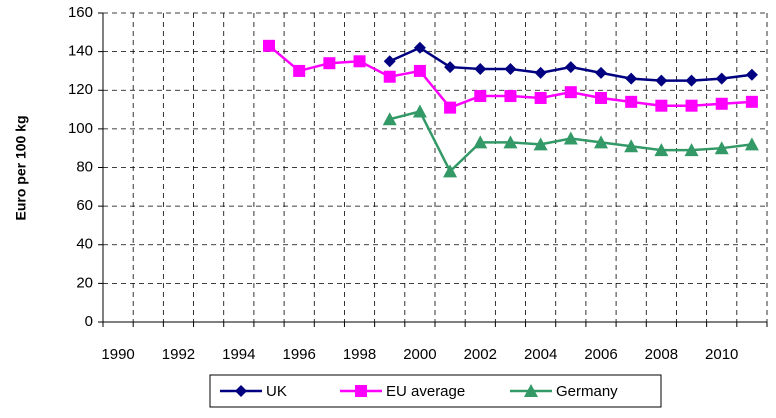 Image resolution: width=776 pixels, height=418 pixels. I want to click on x-tick-label: 1994, so click(238, 354).